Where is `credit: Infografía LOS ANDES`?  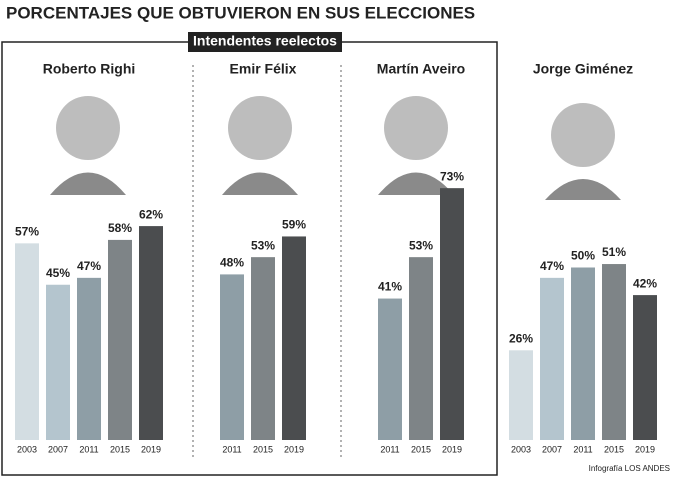 credit: Infografía LOS ANDES is located at coordinates (629, 468).